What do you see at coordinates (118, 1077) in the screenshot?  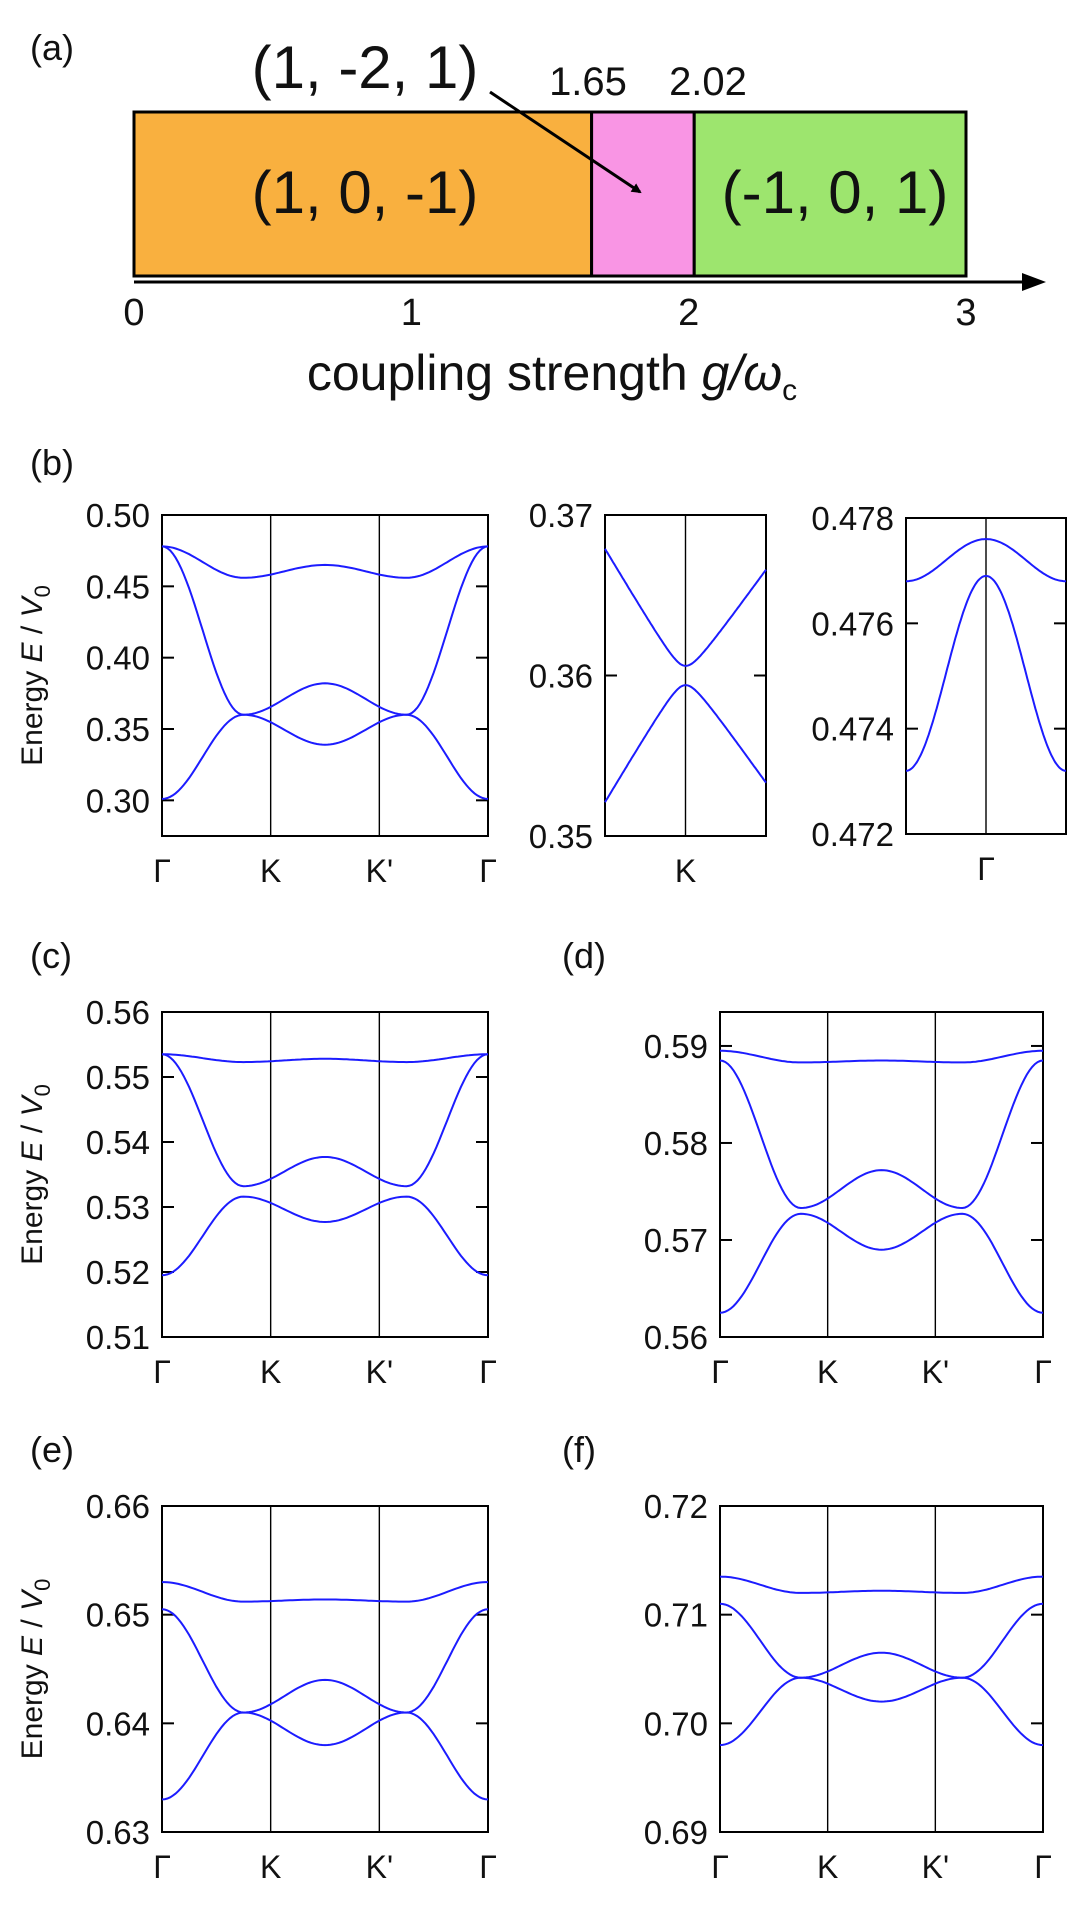 I see `y-tick-label: 0.55` at bounding box center [118, 1077].